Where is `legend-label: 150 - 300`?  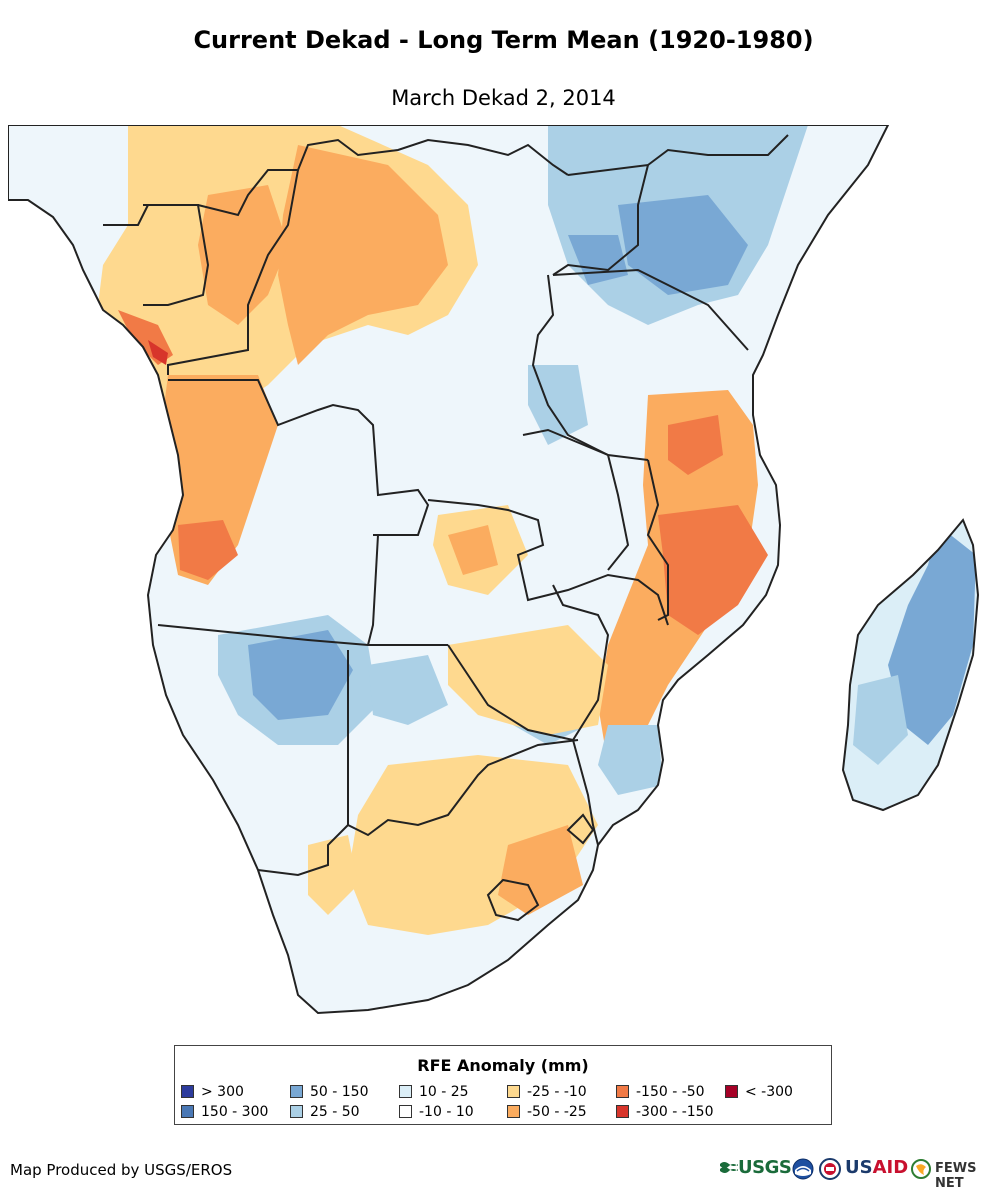 legend-label: 150 - 300 is located at coordinates (235, 1112).